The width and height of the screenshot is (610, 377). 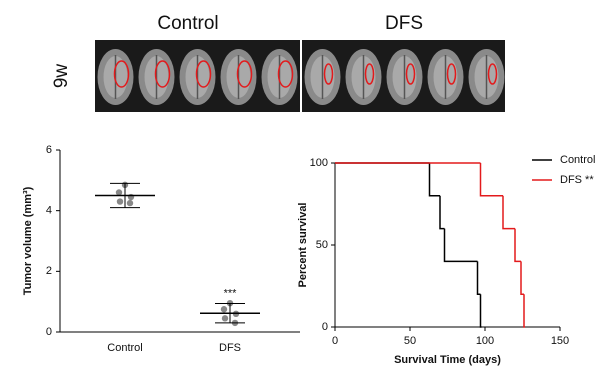 I want to click on y-tick-label: 2, so click(x=49, y=271).